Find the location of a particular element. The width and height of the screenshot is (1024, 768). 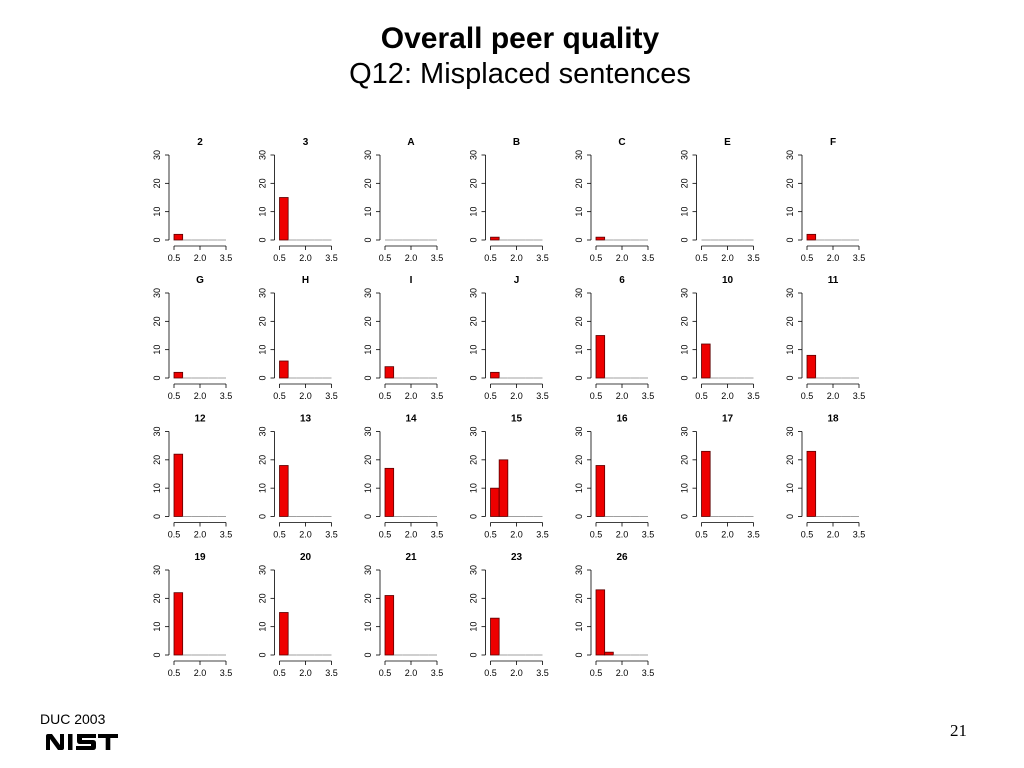

panel-title: G is located at coordinates (200, 280).